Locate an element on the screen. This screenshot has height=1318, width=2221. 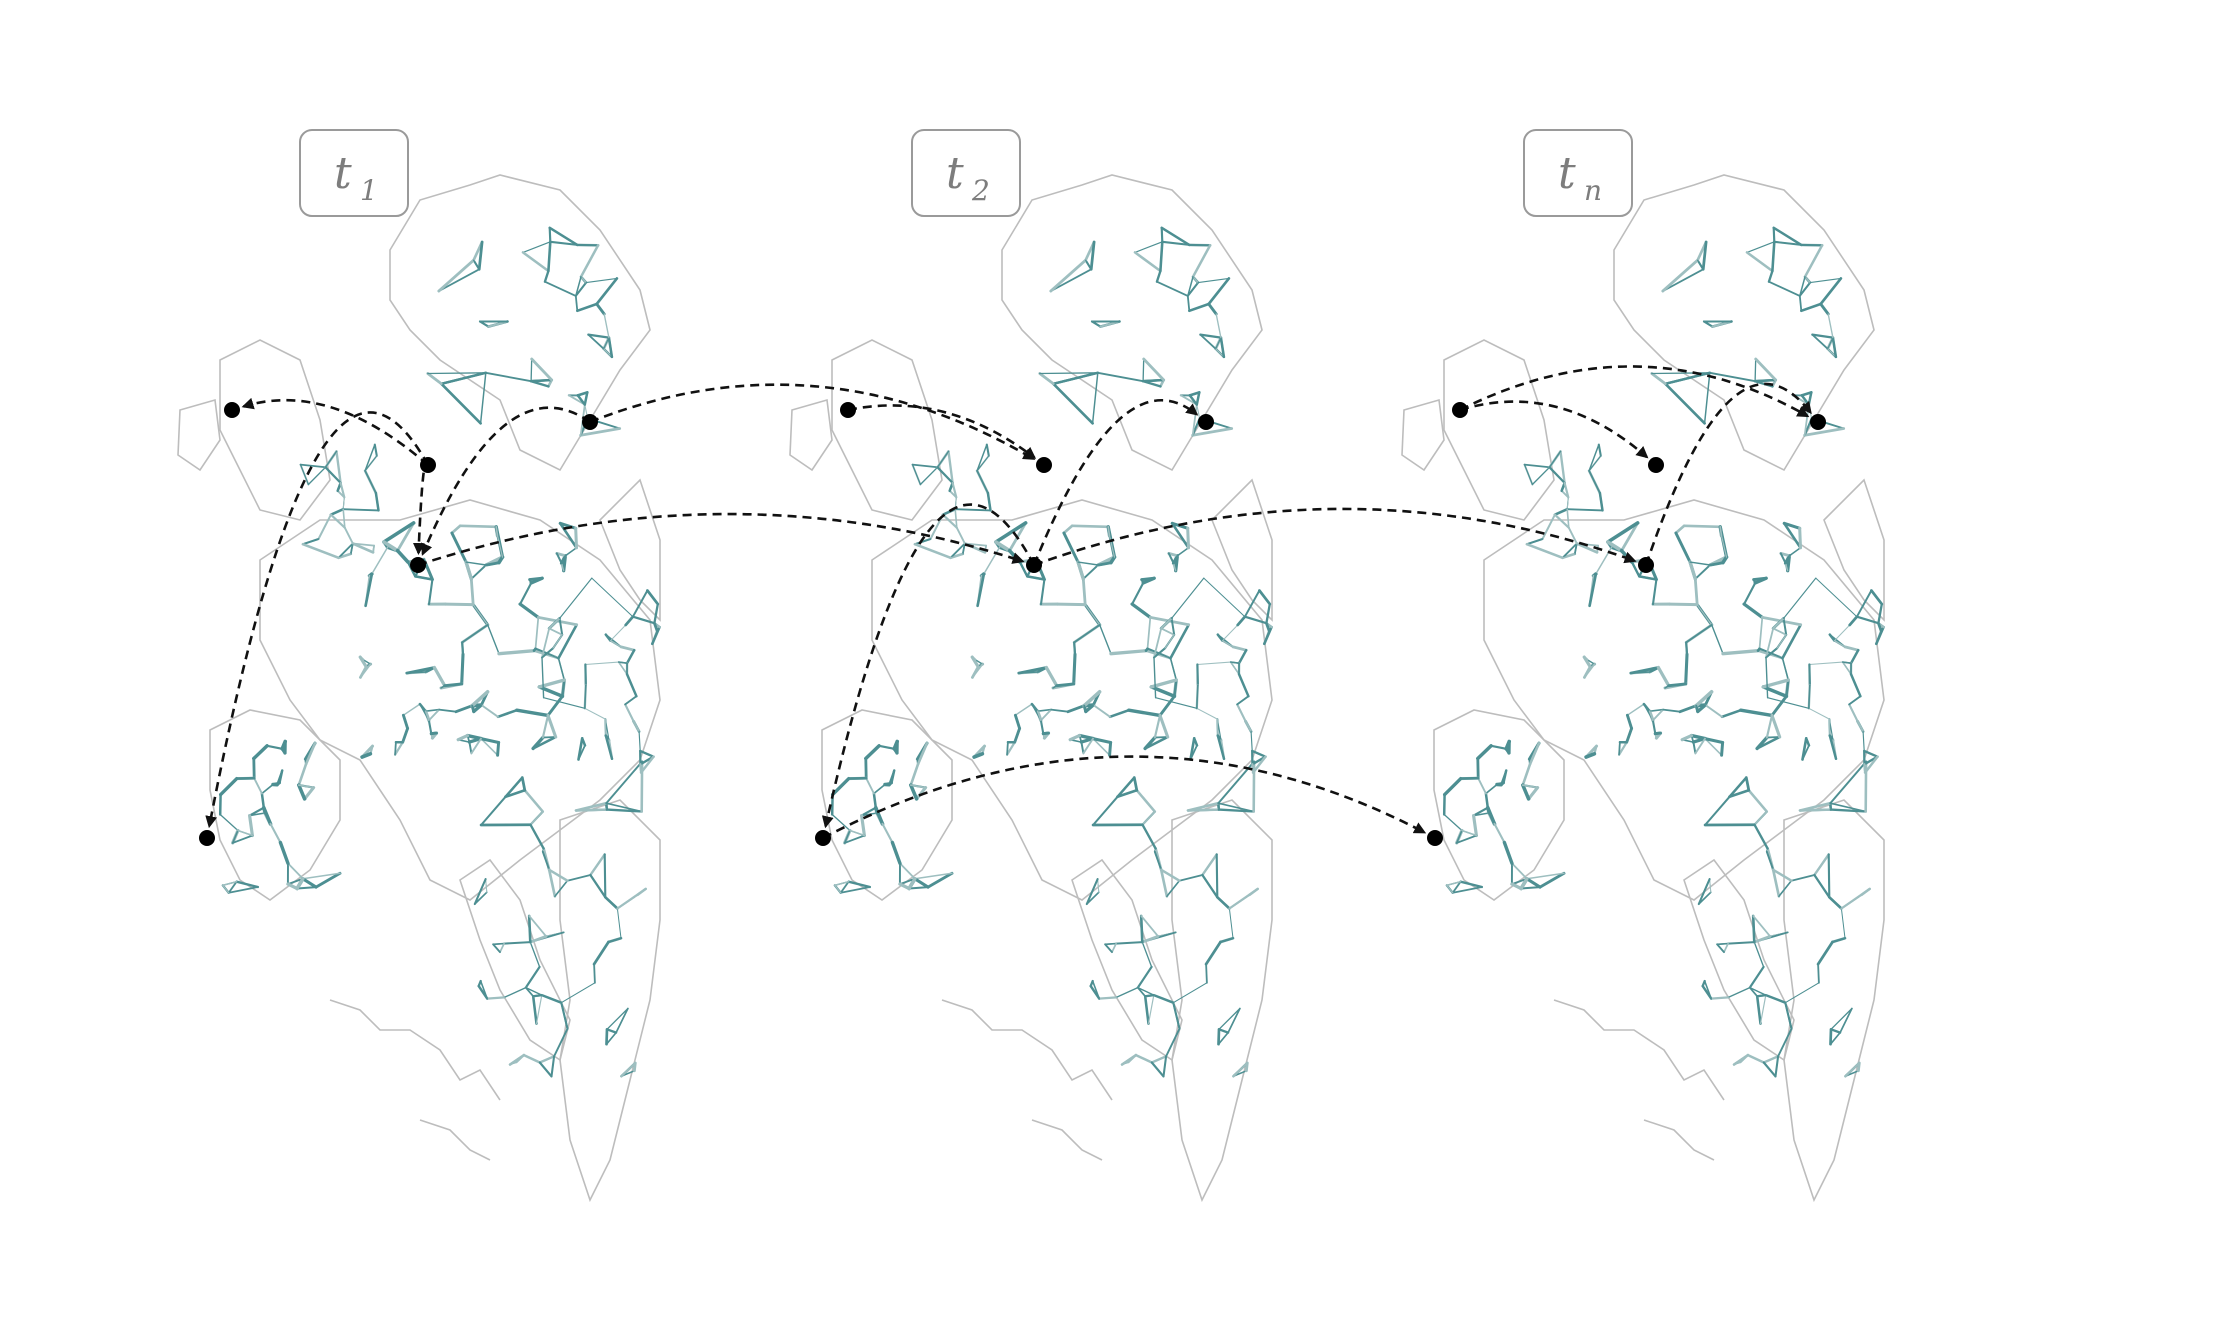
node-norway-t1 is located at coordinates (590, 422).